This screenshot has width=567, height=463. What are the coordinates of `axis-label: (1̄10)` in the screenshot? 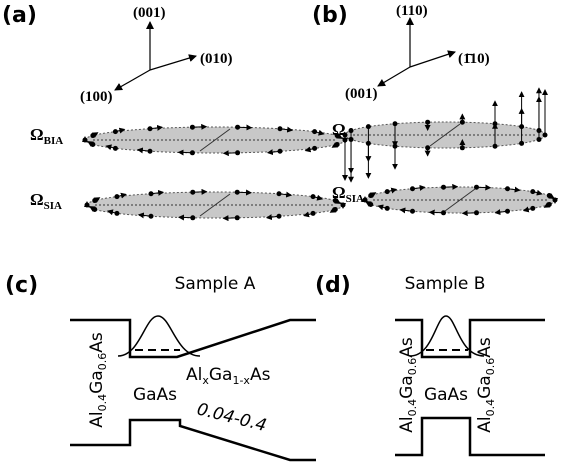 It's located at (474, 59).